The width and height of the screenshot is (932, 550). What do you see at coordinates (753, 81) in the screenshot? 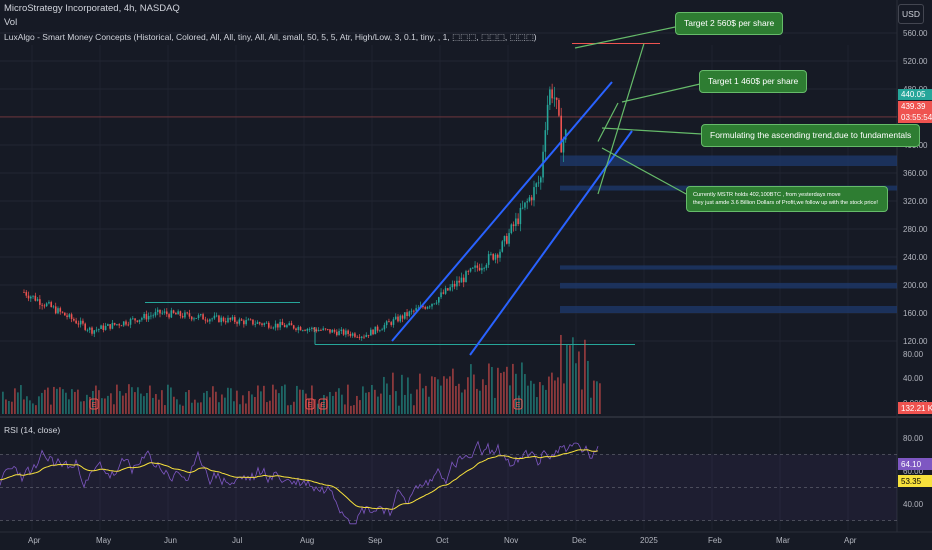
I see `target1-note: Target 1 460$ per share` at bounding box center [753, 81].